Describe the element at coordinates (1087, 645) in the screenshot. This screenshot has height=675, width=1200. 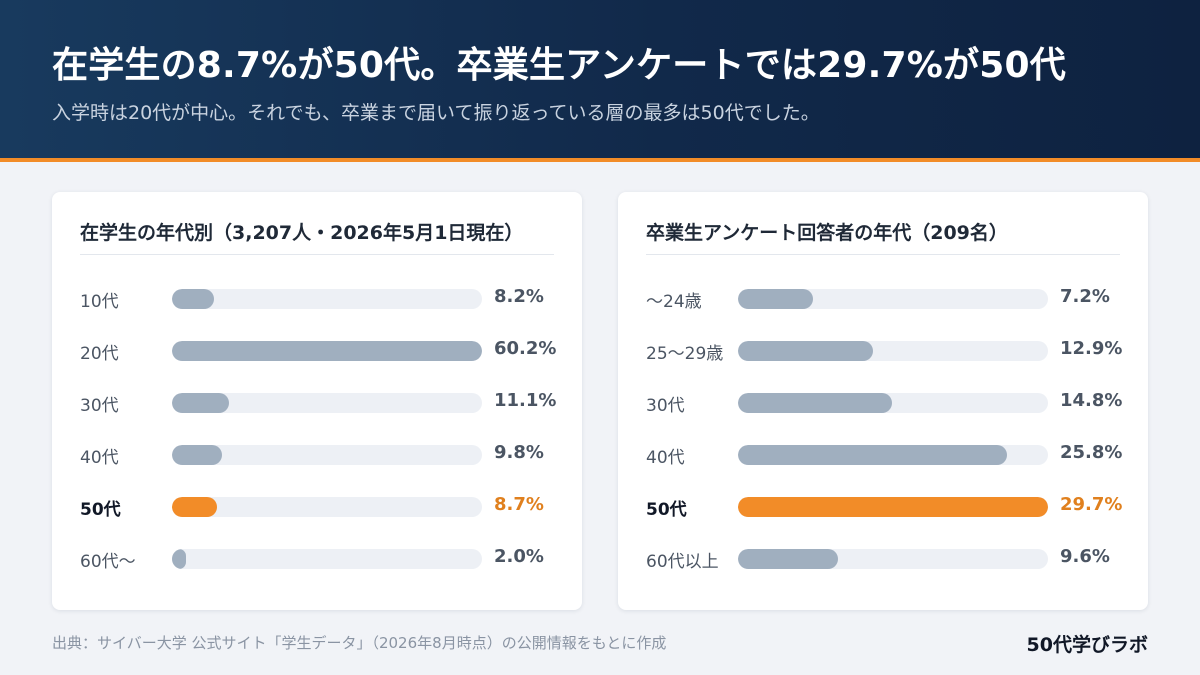
I see `brand-logo-text: 50代学びラボ` at that location.